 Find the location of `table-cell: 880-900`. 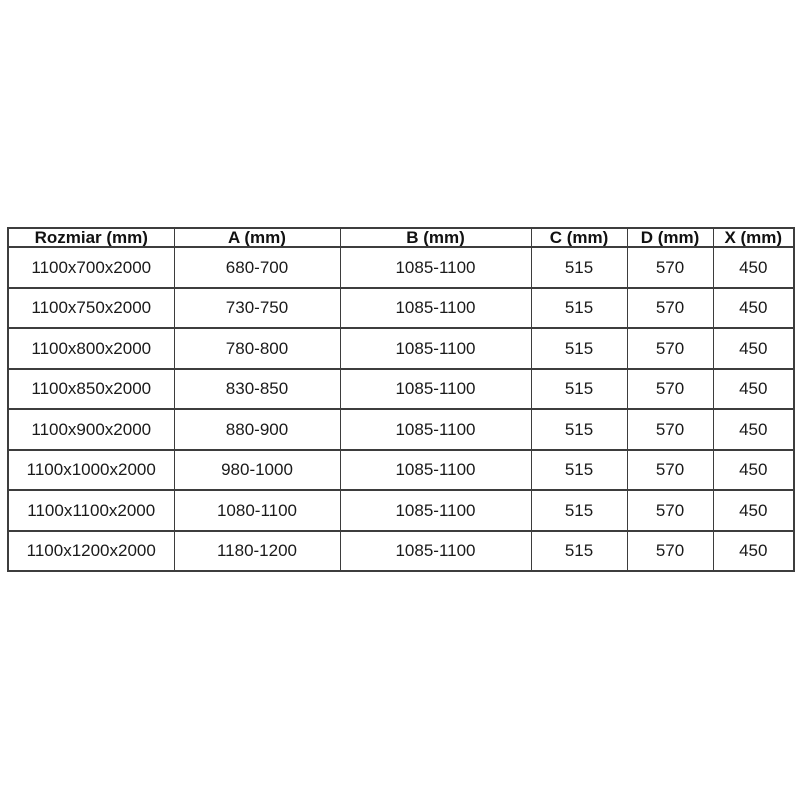

table-cell: 880-900 is located at coordinates (257, 429).